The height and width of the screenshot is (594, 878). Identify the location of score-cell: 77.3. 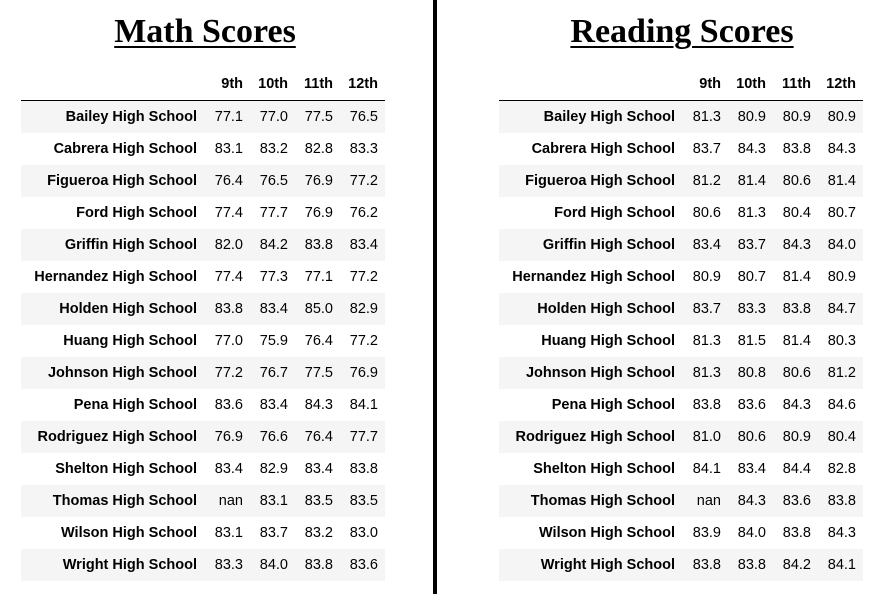
(273, 277).